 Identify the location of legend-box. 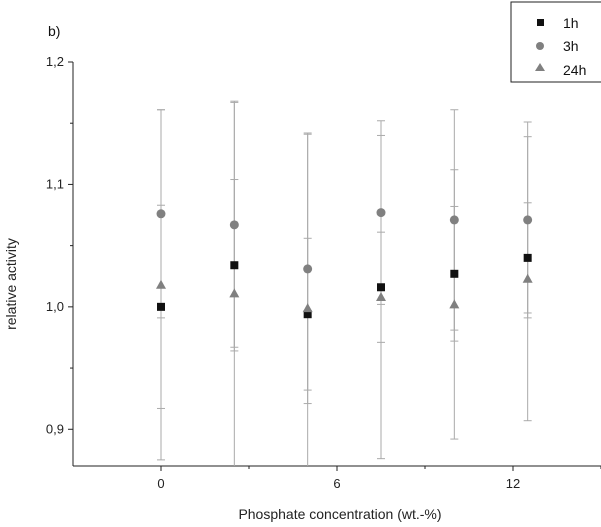
(555, 42).